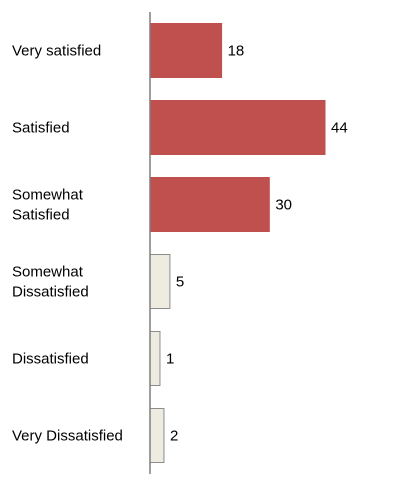 The height and width of the screenshot is (481, 411). I want to click on category-label-somewhat-satisfied: Somewhat Satisfied, so click(48, 205).